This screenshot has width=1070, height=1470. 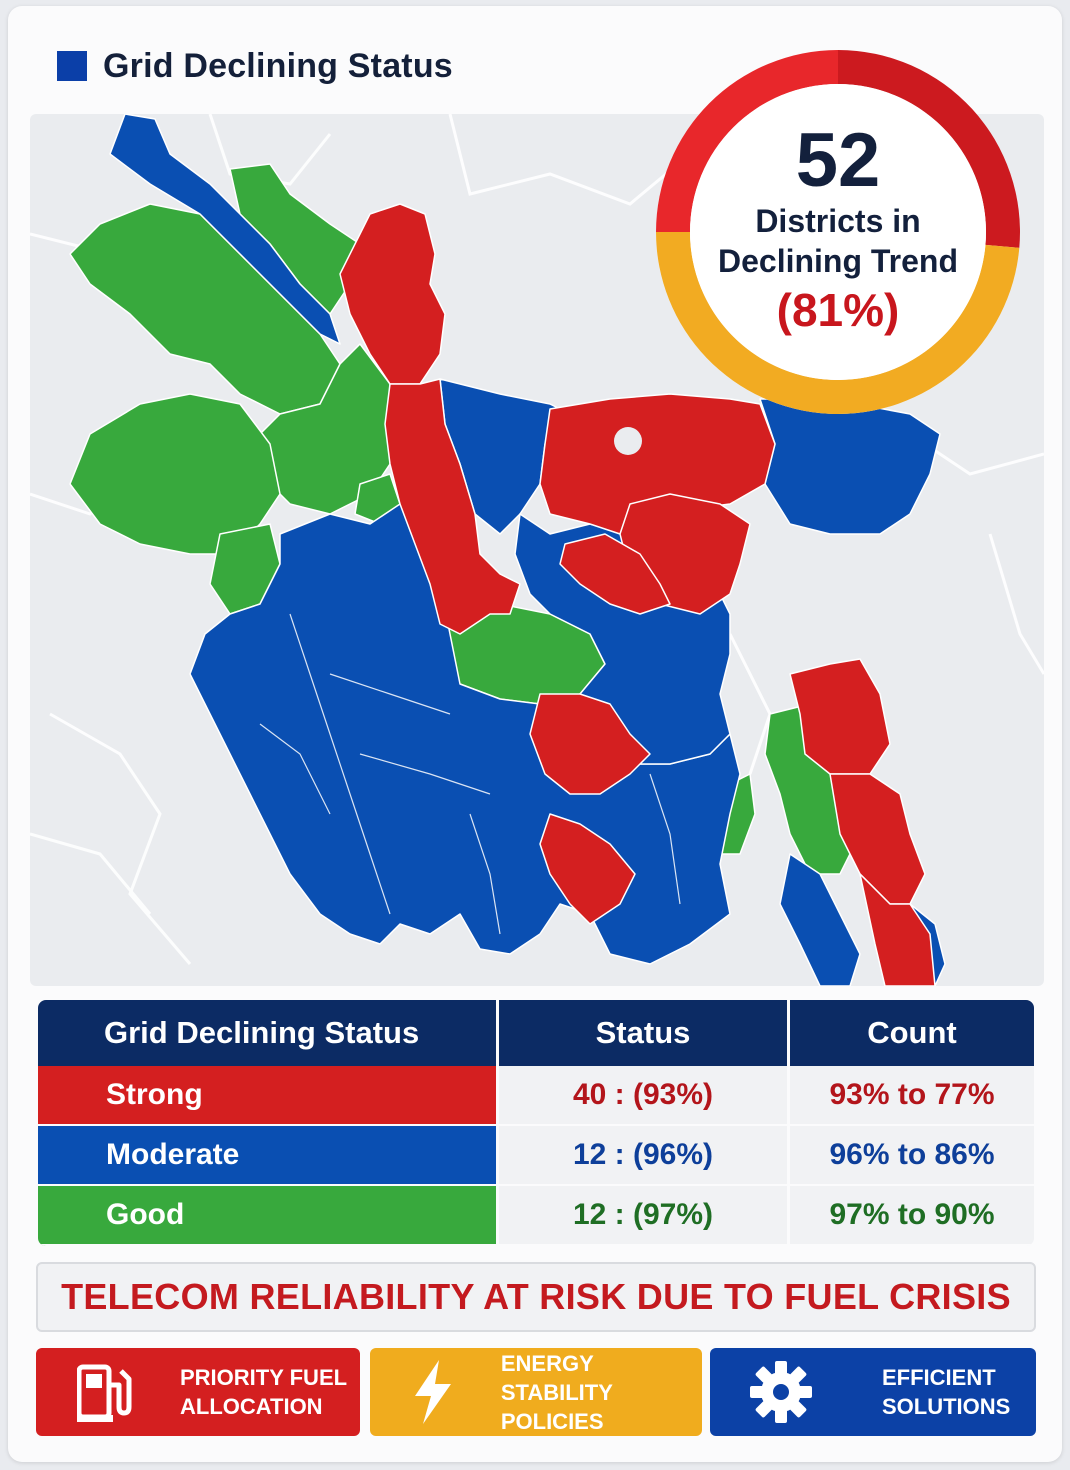 I want to click on table-header: Grid Declining Status, so click(x=268, y=1033).